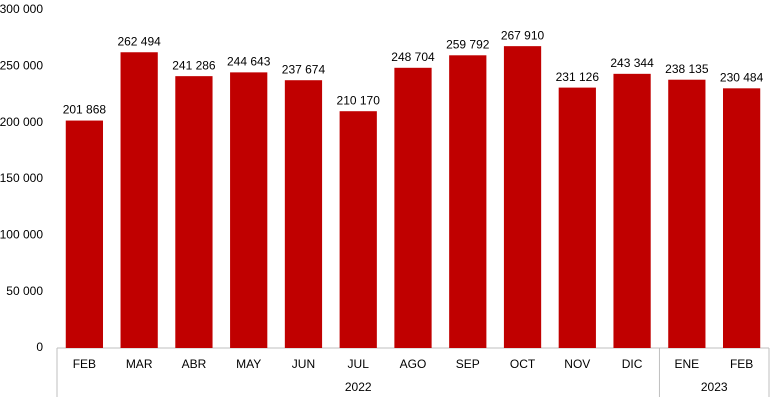 This screenshot has height=401, width=779. Describe the element at coordinates (742, 77) in the screenshot. I see `value-label: 230 484` at that location.